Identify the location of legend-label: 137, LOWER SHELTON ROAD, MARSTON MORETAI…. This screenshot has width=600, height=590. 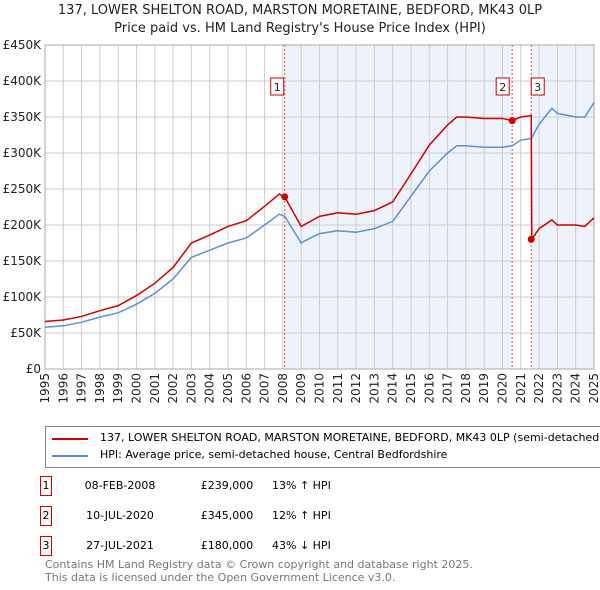
(350, 437).